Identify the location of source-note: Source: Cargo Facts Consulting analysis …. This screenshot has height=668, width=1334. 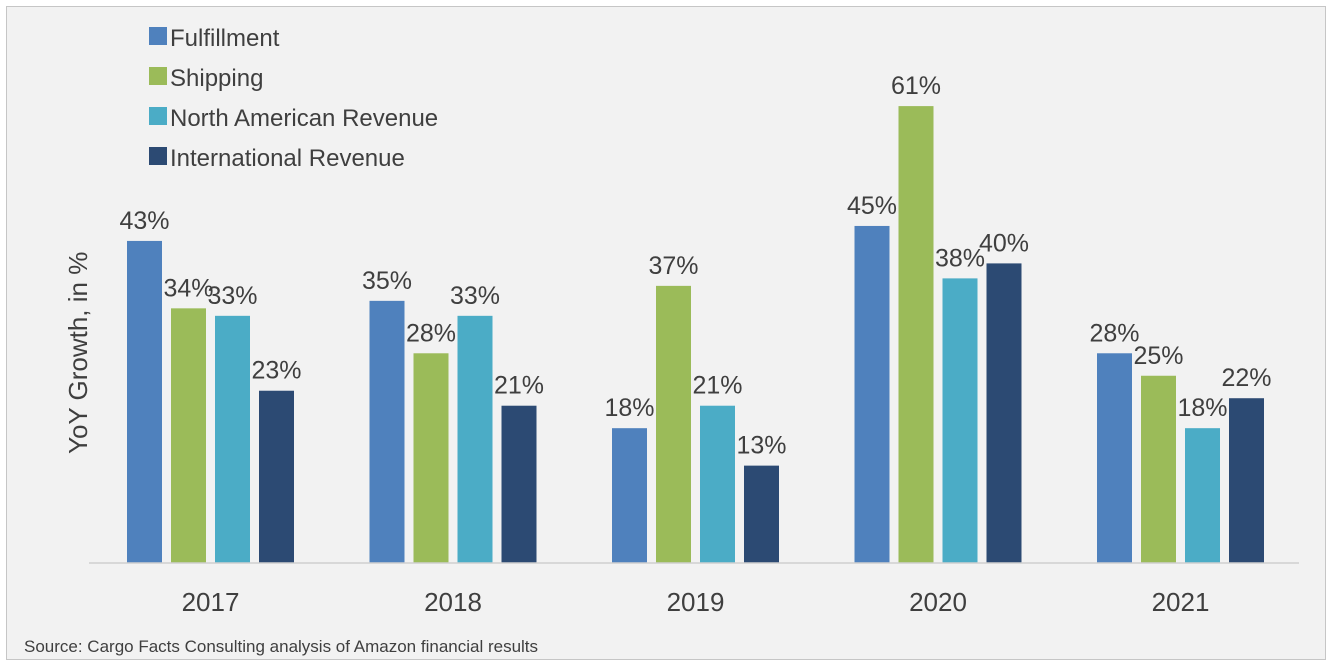
(281, 646).